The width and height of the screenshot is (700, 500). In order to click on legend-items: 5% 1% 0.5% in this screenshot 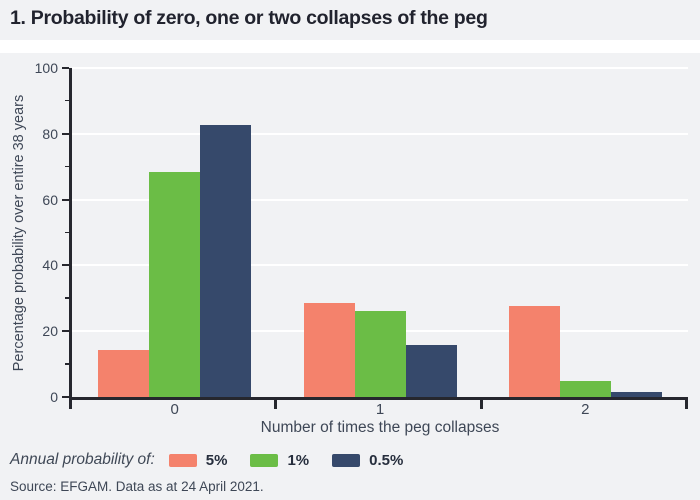, I will do `click(297, 460)`.